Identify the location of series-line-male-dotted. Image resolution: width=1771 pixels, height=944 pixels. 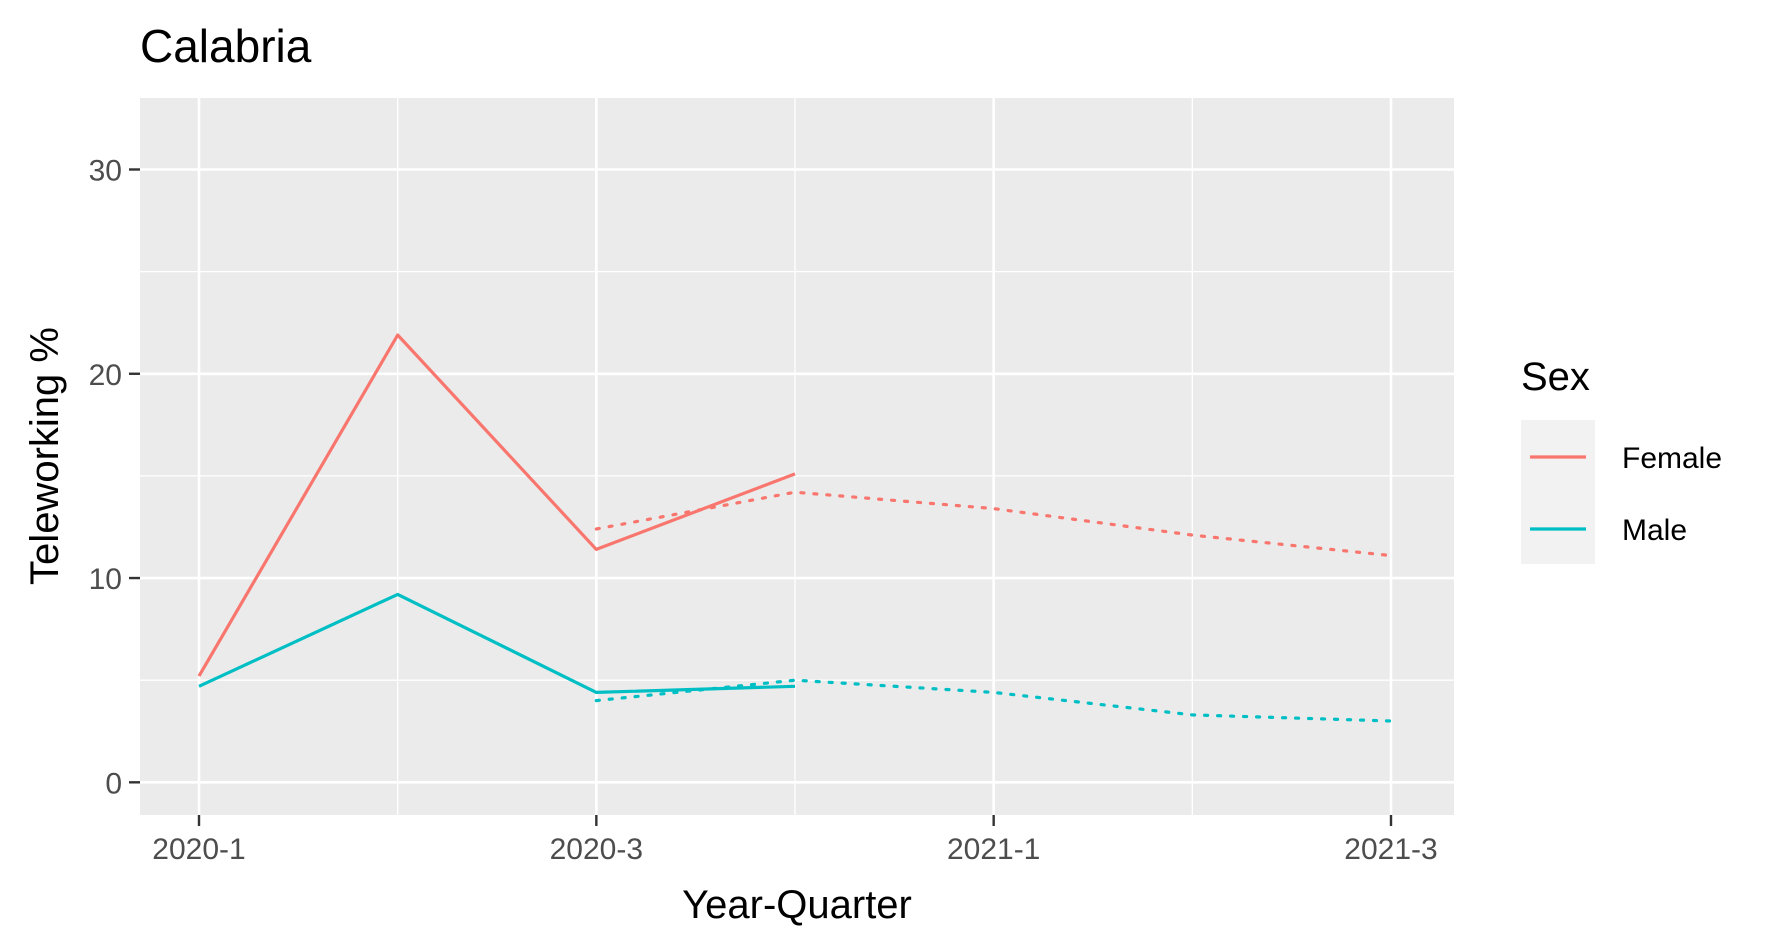
(993, 700).